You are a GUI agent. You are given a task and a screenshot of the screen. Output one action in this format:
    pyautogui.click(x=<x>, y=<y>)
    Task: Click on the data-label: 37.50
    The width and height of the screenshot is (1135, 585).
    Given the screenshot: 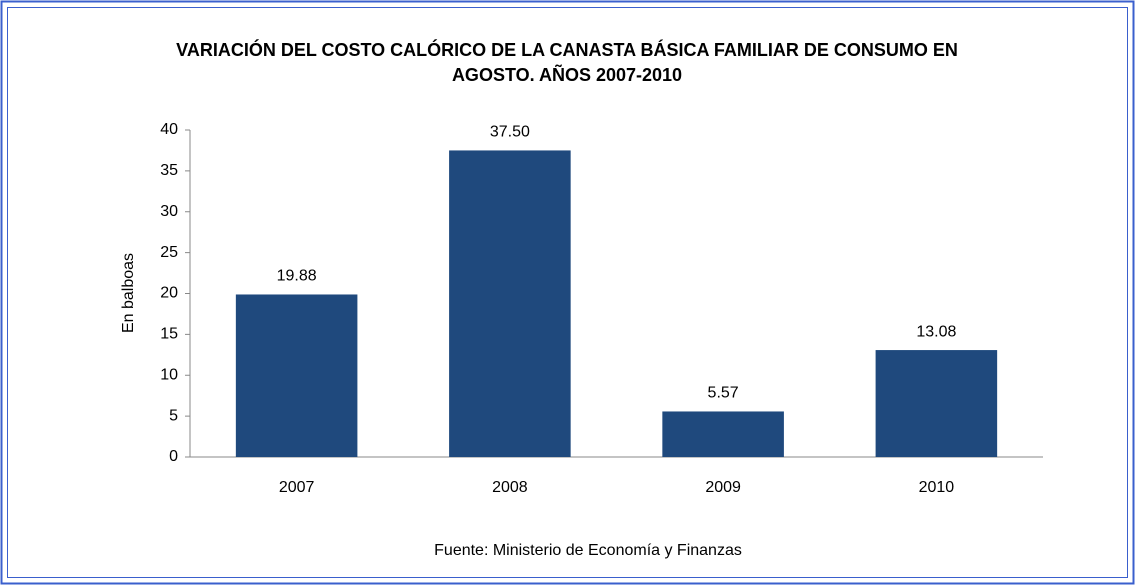 What is the action you would take?
    pyautogui.click(x=510, y=132)
    